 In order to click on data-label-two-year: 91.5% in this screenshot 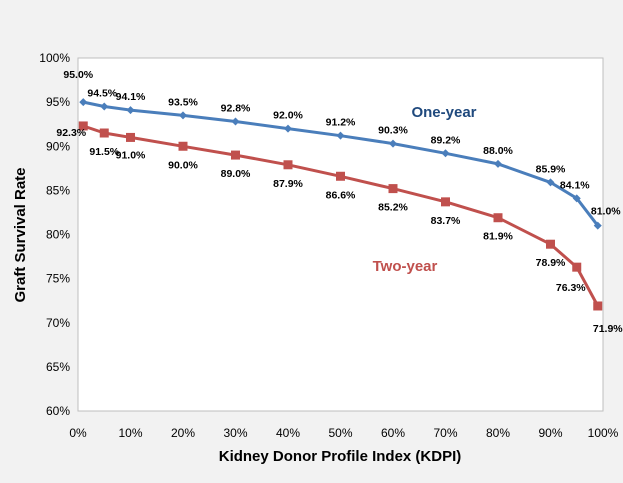, I will do `click(104, 152)`.